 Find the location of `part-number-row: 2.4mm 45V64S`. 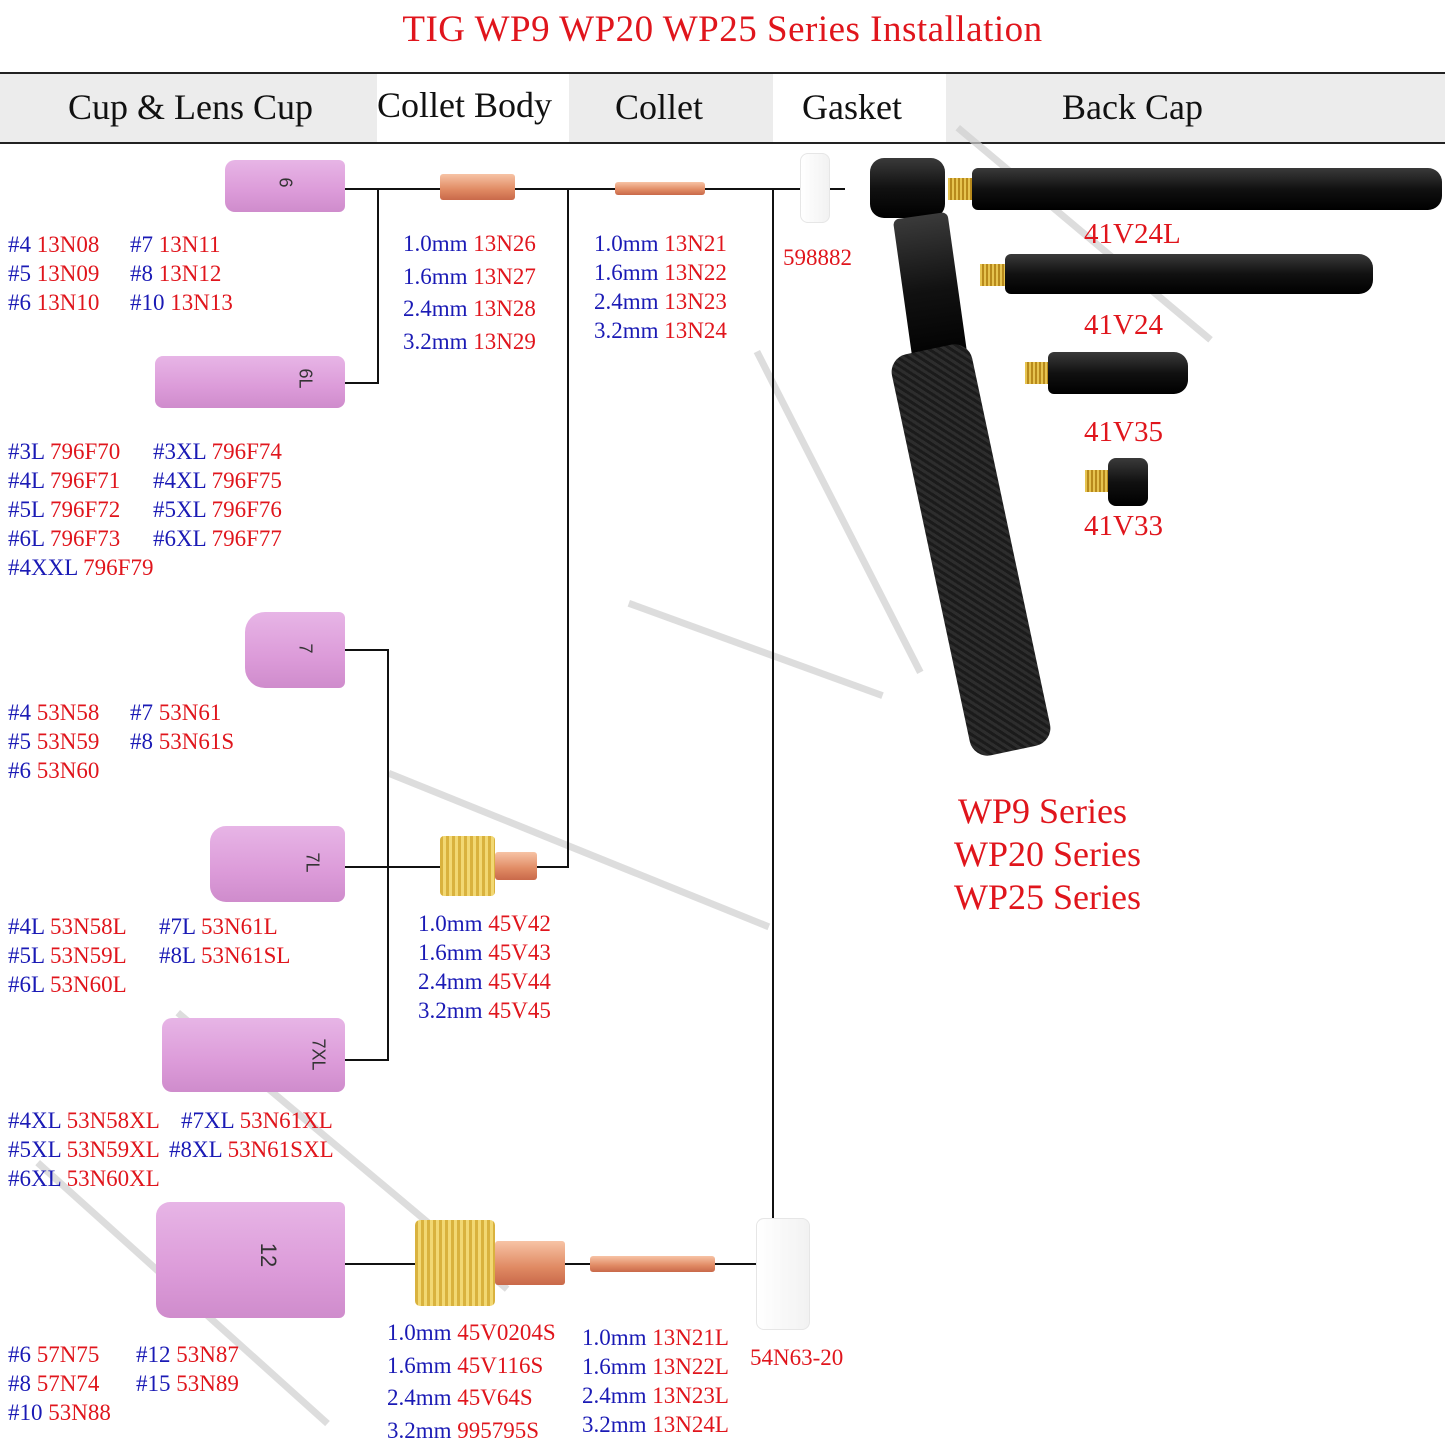

part-number-row: 2.4mm 45V64S is located at coordinates (460, 1397).